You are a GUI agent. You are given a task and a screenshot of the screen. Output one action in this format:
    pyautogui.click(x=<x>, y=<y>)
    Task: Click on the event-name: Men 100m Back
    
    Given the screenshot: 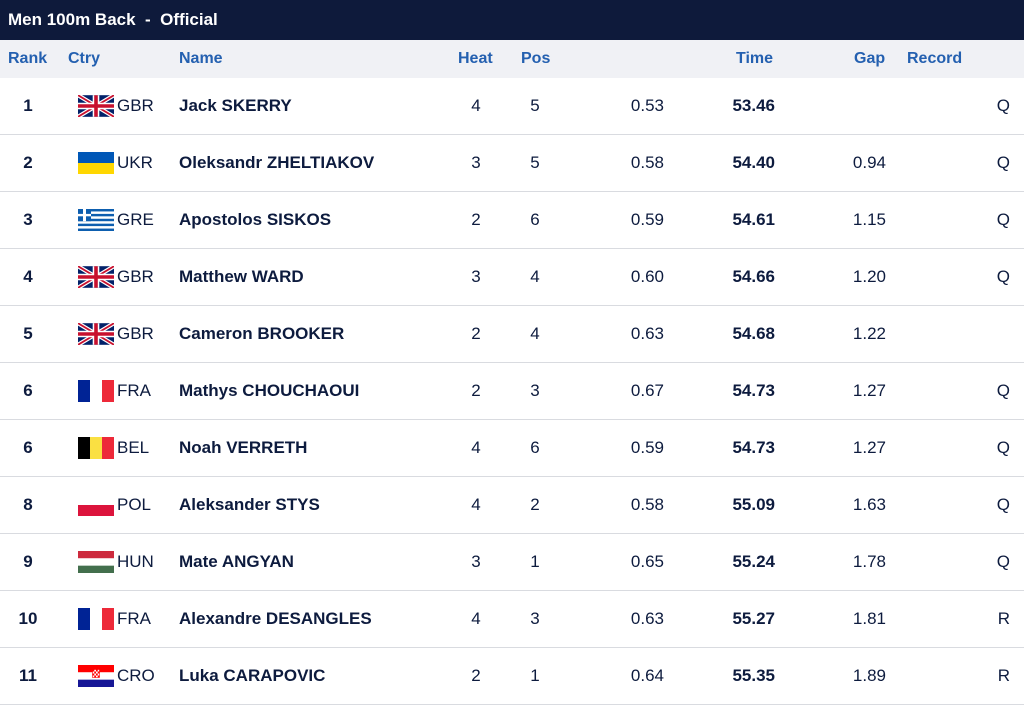 What is the action you would take?
    pyautogui.click(x=72, y=19)
    